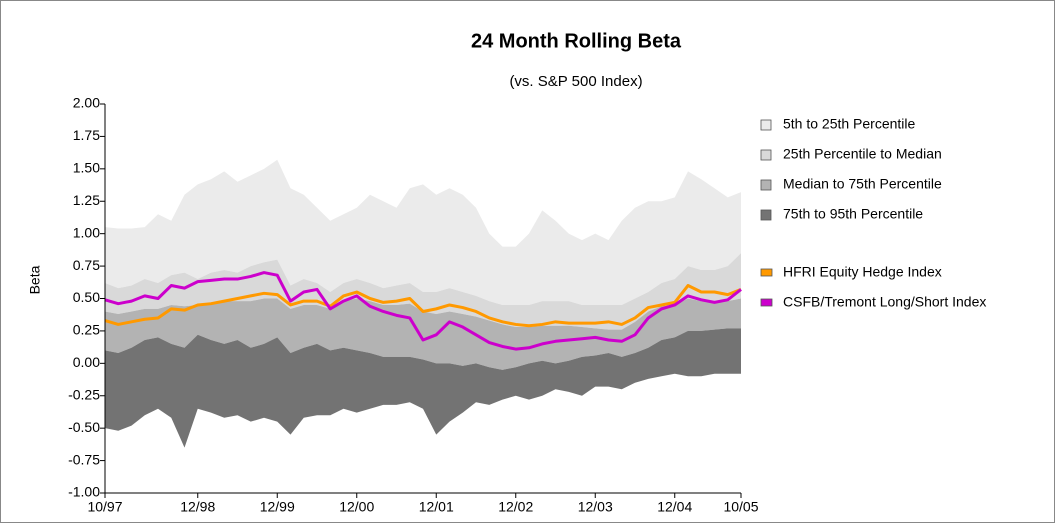  Describe the element at coordinates (575, 81) in the screenshot. I see `chart-subtitle: (vs. S&P 500 Index)` at that location.